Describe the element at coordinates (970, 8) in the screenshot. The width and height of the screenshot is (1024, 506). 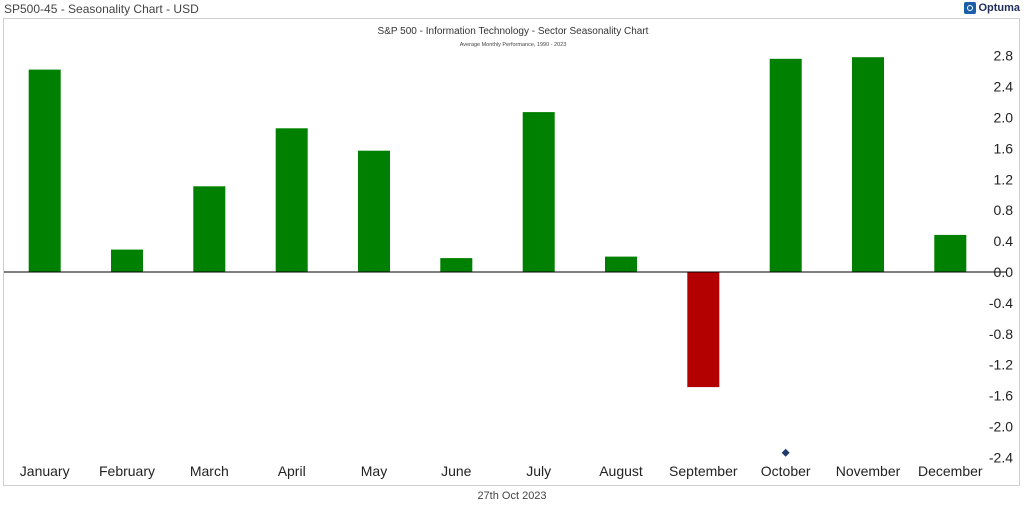
I see `optuma-logo-icon` at that location.